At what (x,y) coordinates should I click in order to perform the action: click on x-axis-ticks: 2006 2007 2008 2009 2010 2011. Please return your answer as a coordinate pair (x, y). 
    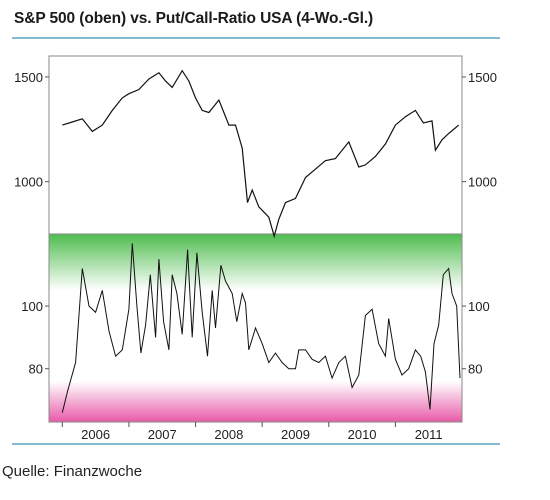
    Looking at the image, I should click on (252, 432).